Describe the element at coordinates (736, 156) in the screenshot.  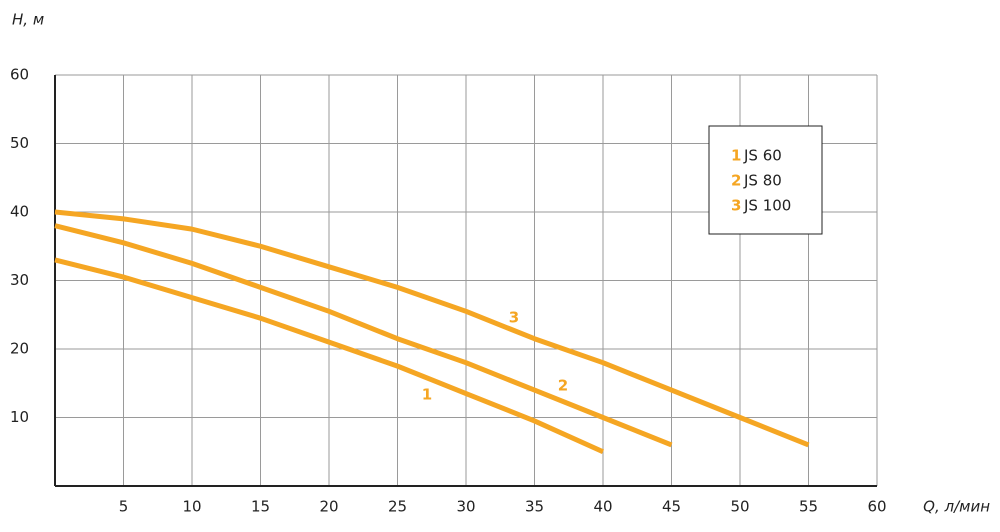
I see `legend-number: 1` at that location.